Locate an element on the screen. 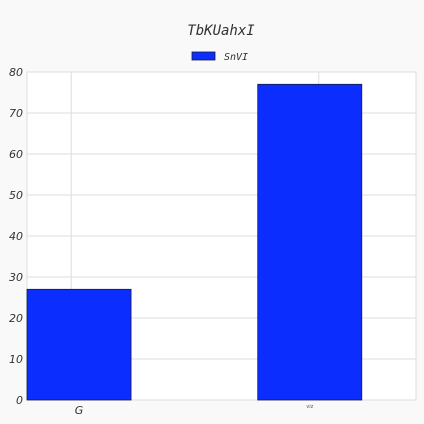  y-axis-ticks: 0 10 20 30 40 50 60 70 80 is located at coordinates (16, 236).